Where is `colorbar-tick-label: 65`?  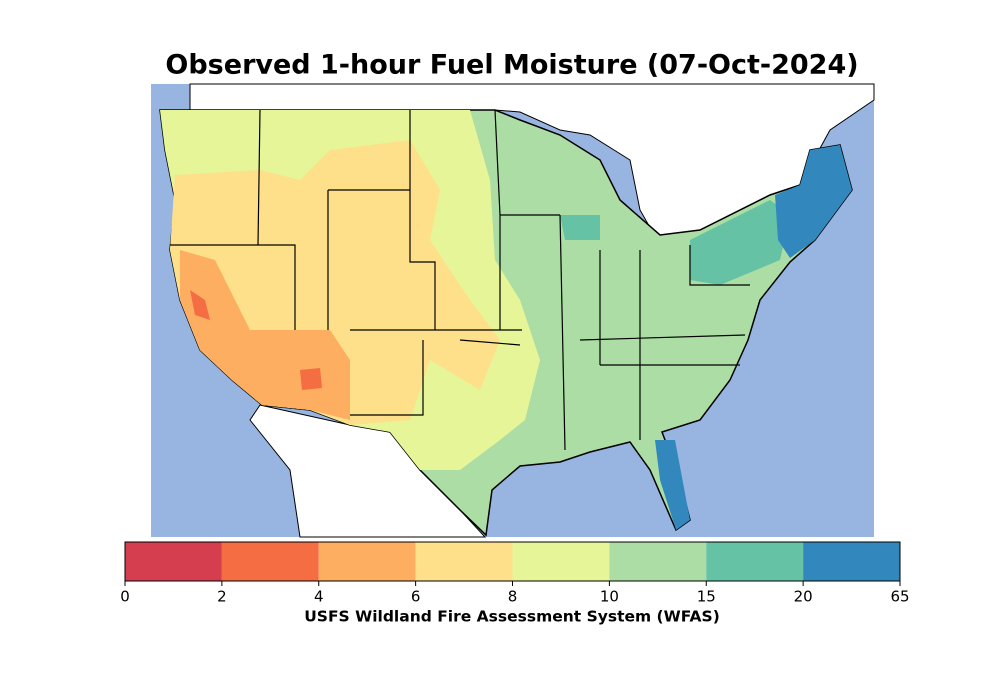 colorbar-tick-label: 65 is located at coordinates (899, 597).